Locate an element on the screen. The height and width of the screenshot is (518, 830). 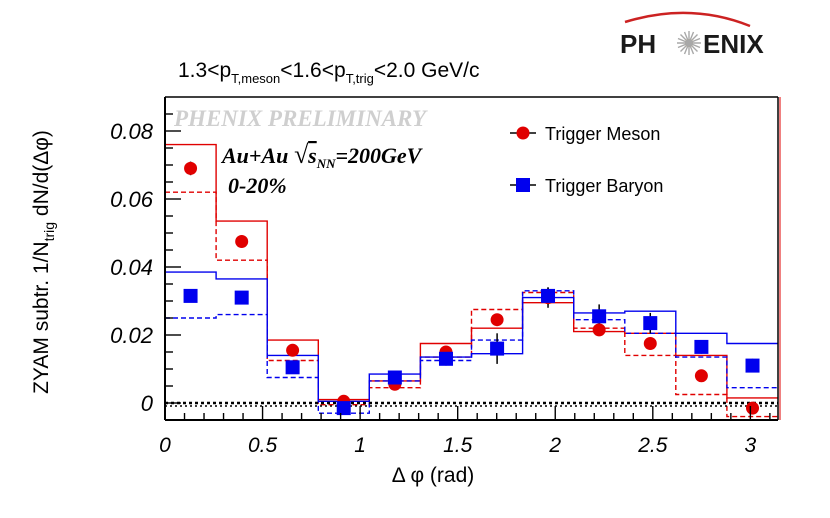
x-tick-label: 0.5 is located at coordinates (263, 445).